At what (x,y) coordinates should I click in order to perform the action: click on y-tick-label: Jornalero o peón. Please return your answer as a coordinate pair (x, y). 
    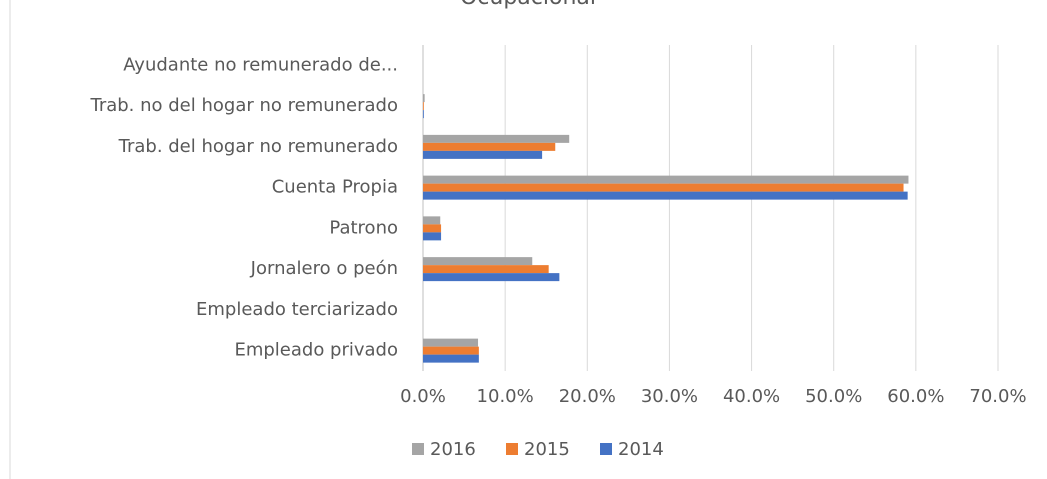
    Looking at the image, I should click on (324, 268).